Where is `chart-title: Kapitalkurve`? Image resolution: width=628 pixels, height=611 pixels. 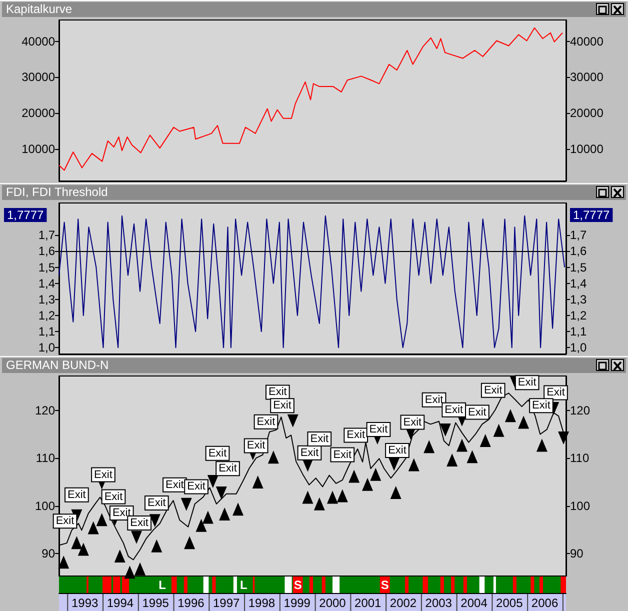 chart-title: Kapitalkurve is located at coordinates (314, 9).